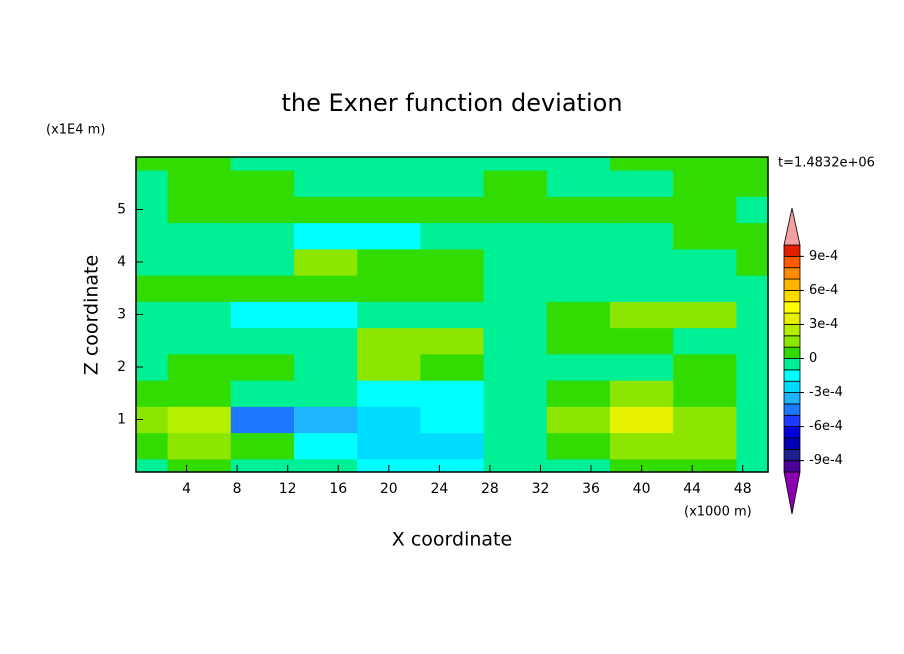  I want to click on x-tick-label: 48, so click(743, 489).